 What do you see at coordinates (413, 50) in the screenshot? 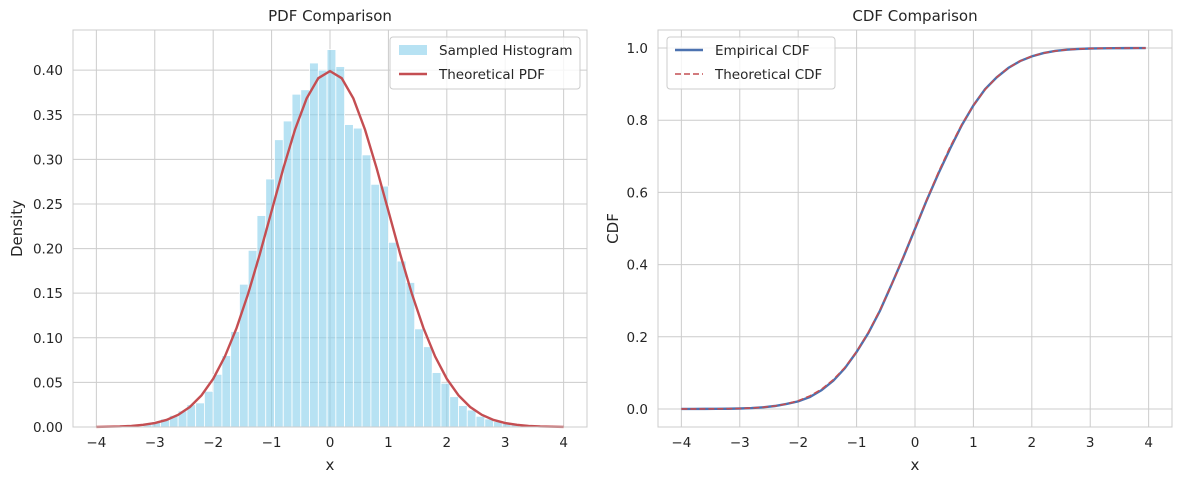
I see `legend-swatch-histogram` at bounding box center [413, 50].